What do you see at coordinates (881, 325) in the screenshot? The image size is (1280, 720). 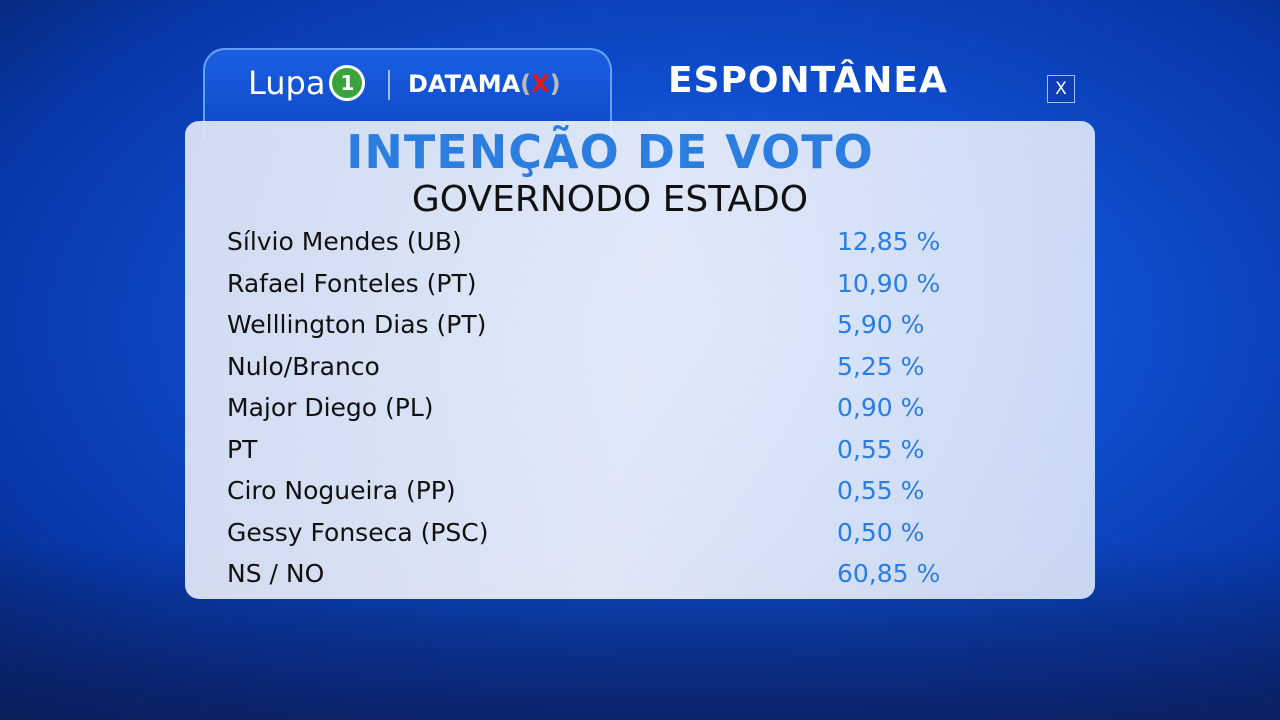 I see `candidate-percent: 5,90 %` at bounding box center [881, 325].